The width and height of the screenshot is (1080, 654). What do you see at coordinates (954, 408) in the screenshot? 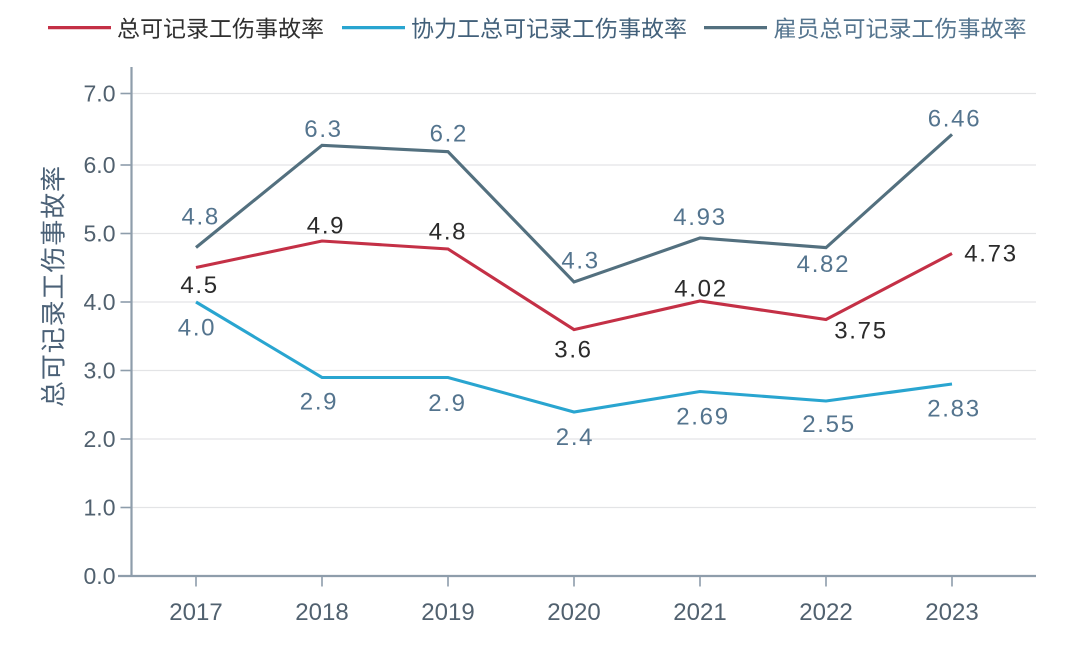
I see `svg-text: 2.83` at bounding box center [954, 408].